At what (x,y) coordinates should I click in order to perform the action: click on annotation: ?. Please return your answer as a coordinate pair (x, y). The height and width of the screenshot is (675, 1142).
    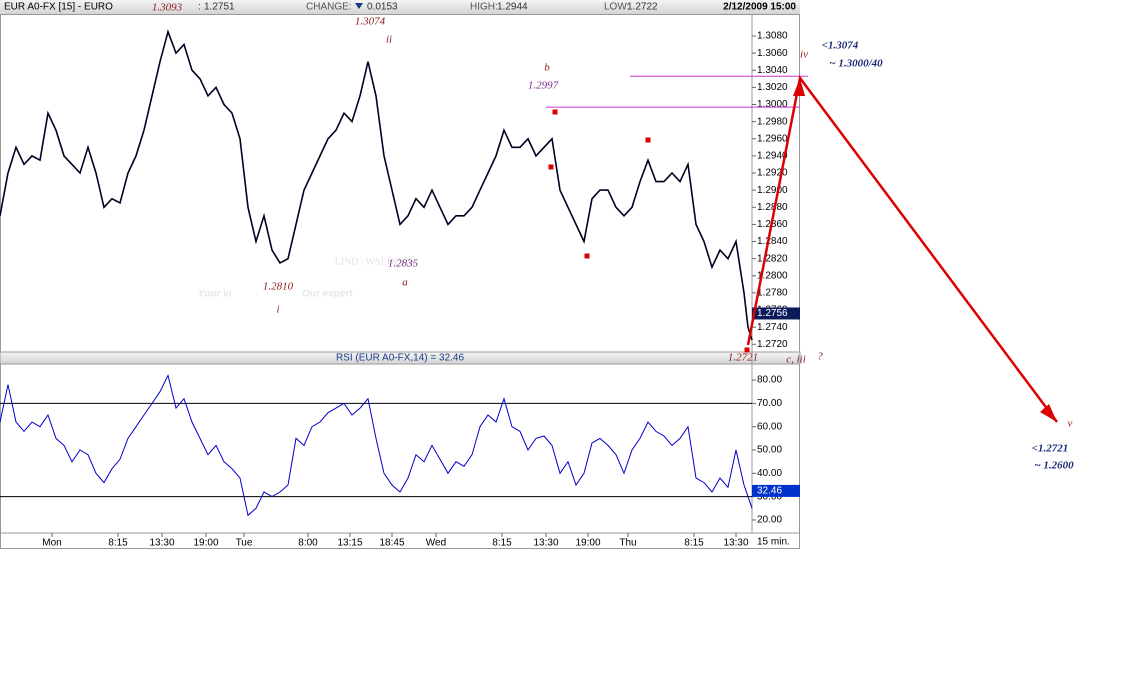
    Looking at the image, I should click on (820, 357).